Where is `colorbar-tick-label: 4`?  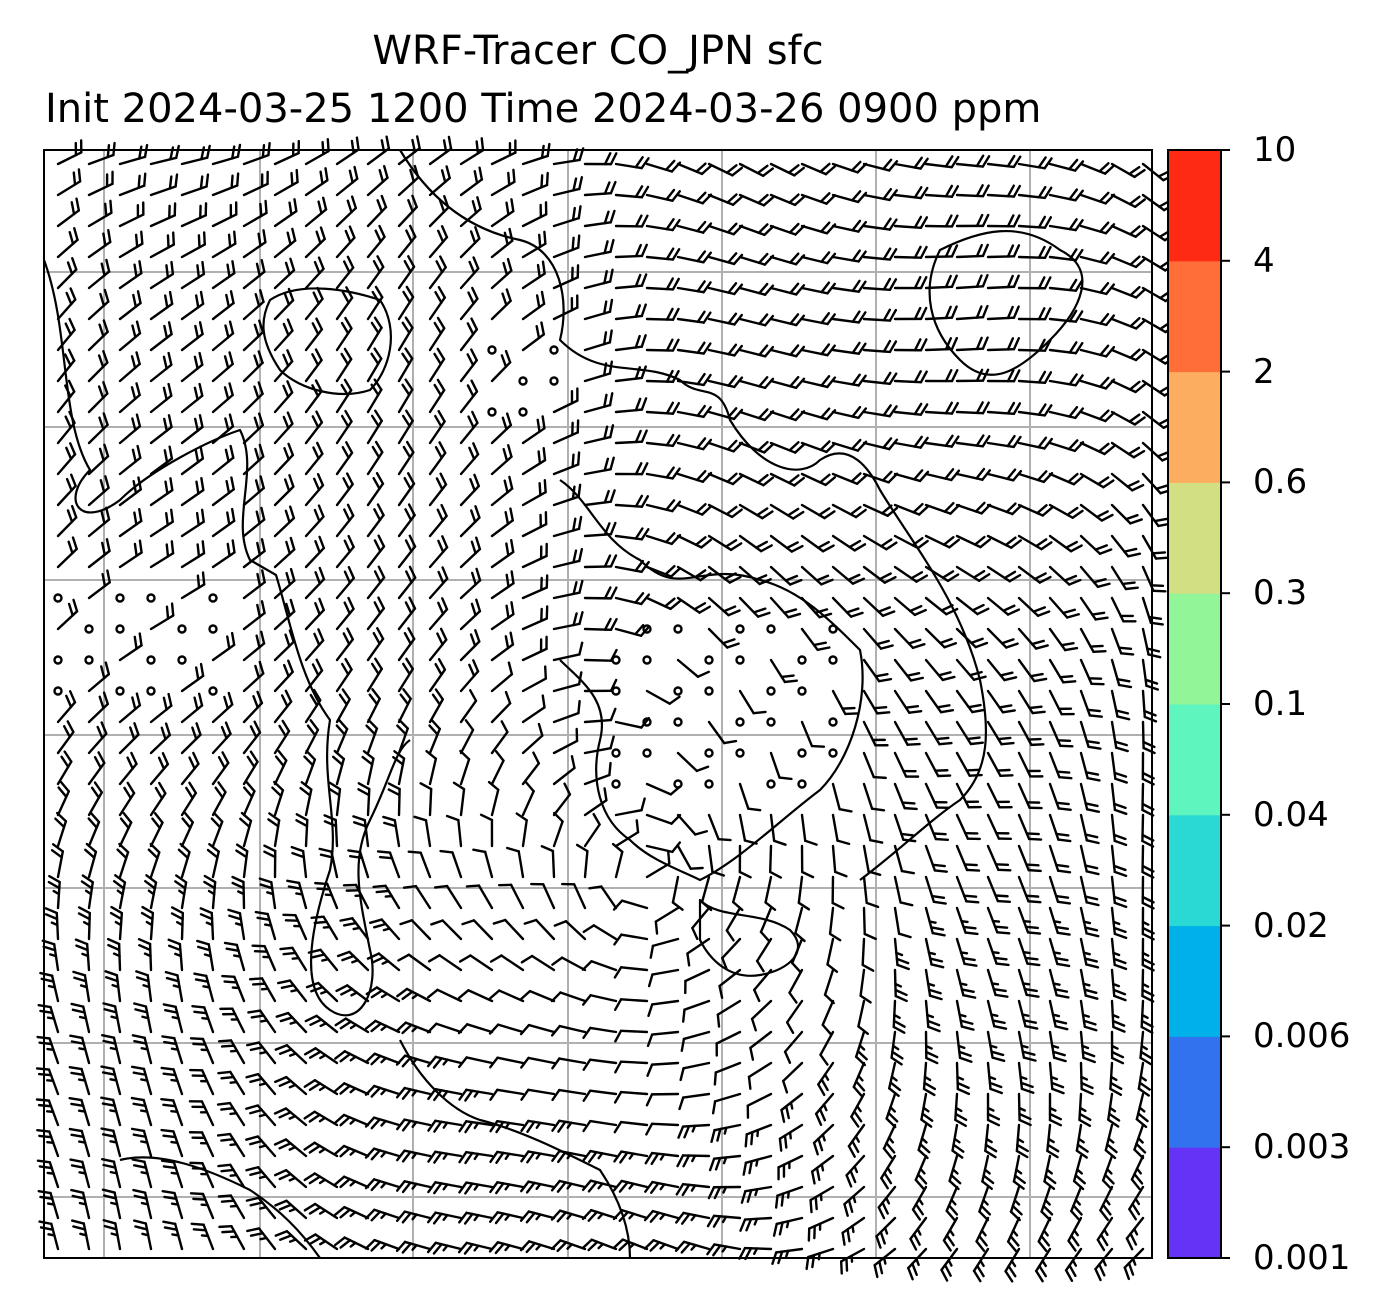 colorbar-tick-label: 4 is located at coordinates (1264, 260).